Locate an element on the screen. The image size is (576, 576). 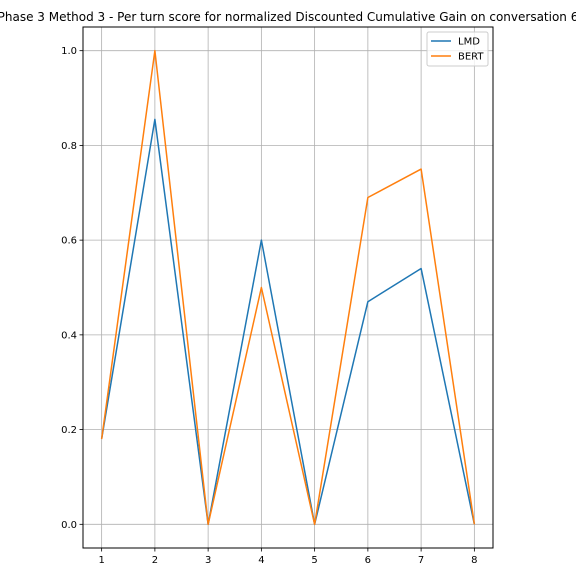
x-tick-label: 7 is located at coordinates (421, 560).